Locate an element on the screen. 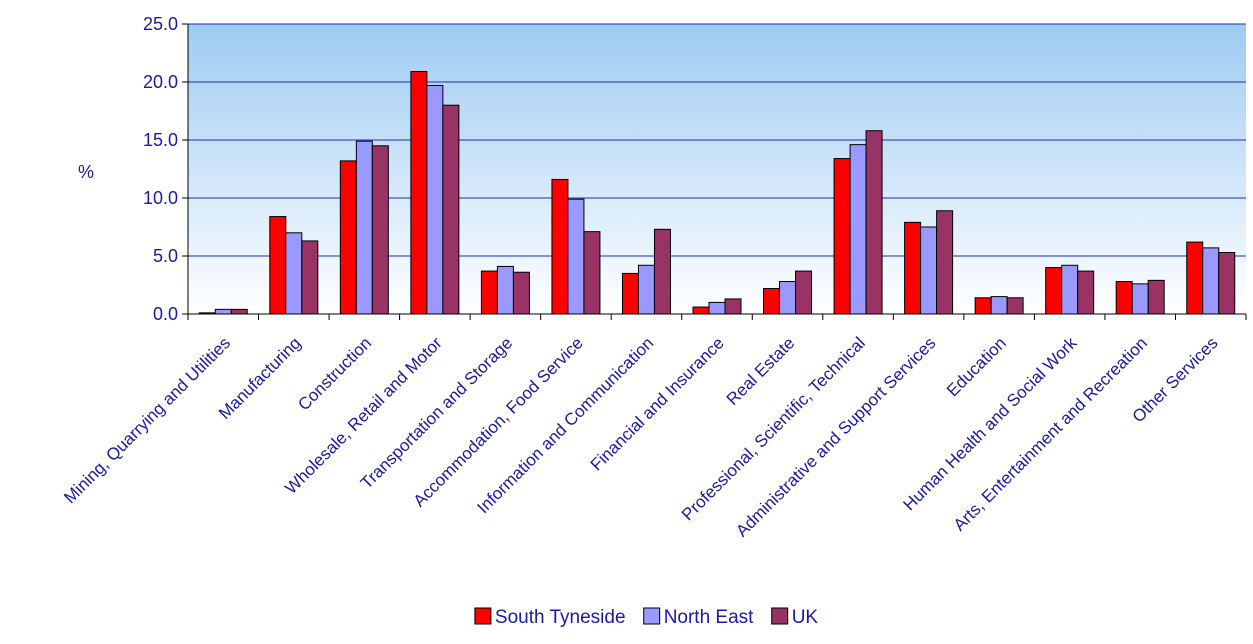  y-tick-label: 10.0 is located at coordinates (160, 198).